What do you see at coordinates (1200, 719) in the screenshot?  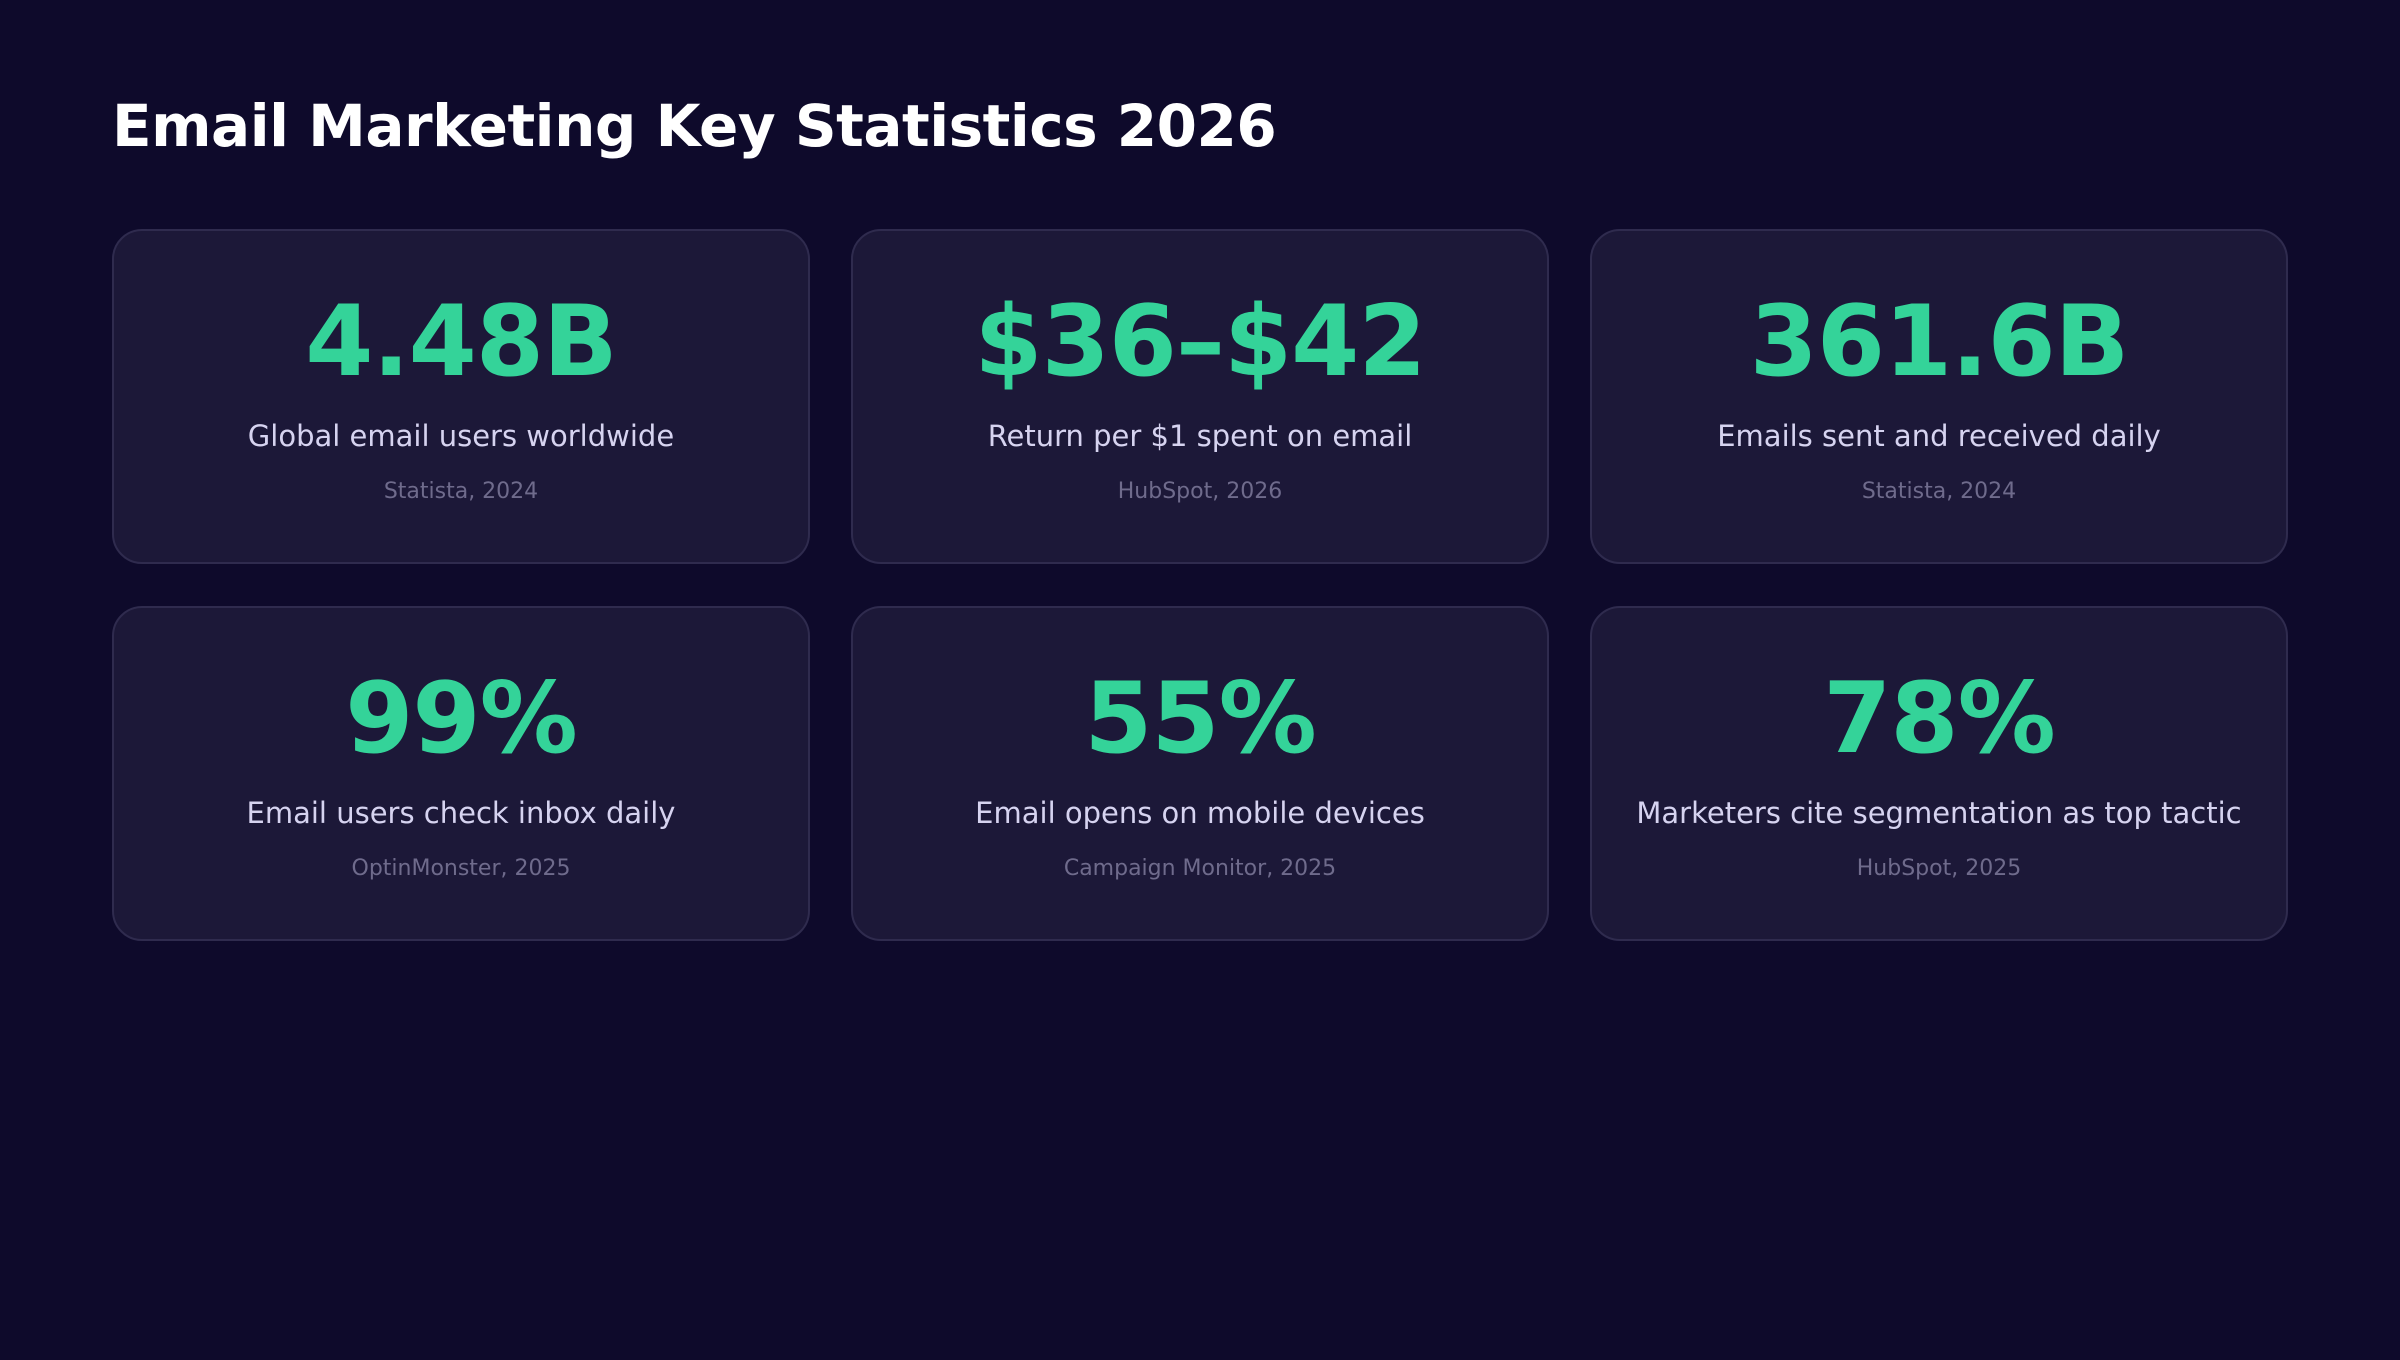 I see `stat-value: 55%` at bounding box center [1200, 719].